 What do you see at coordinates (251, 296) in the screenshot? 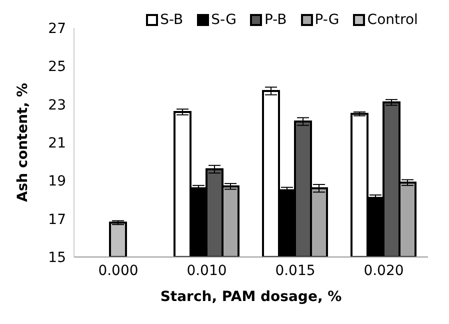
I see `x-axis-title: Starch, PAM dosage, %` at bounding box center [251, 296].